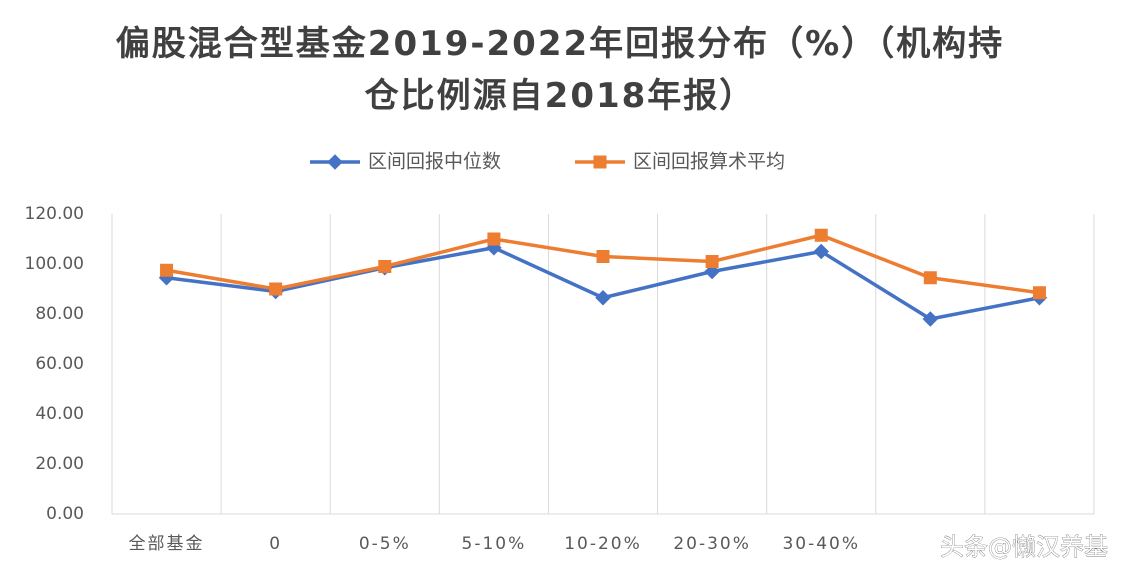 This screenshot has width=1122, height=576. Describe the element at coordinates (275, 544) in the screenshot. I see `x-tick-label: 0` at that location.